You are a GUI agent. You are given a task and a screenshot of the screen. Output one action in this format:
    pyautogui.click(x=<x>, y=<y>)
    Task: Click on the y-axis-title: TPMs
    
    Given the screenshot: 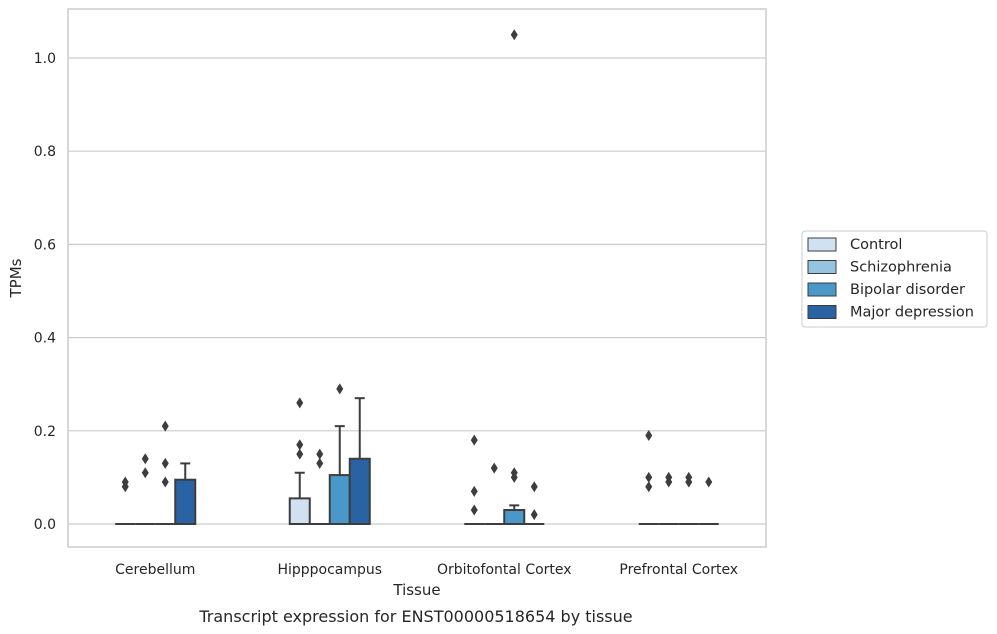 What is the action you would take?
    pyautogui.click(x=16, y=278)
    